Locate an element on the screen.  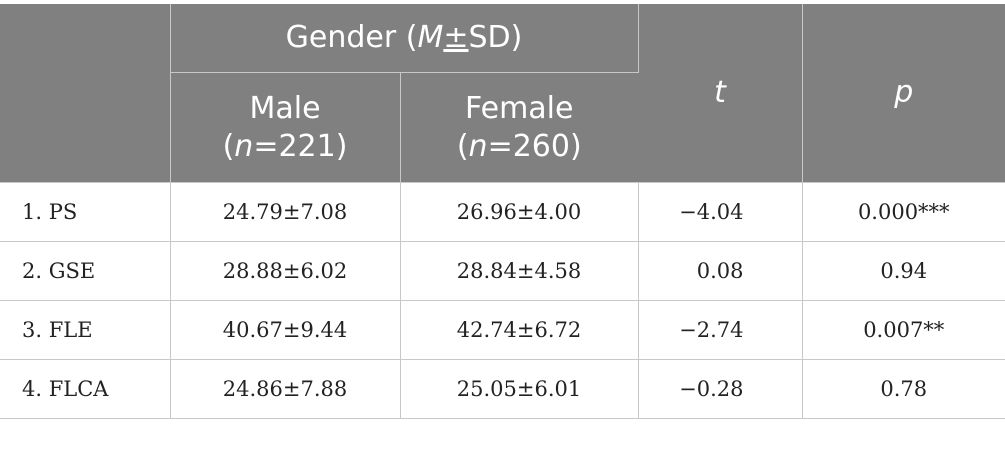
p-value: 0.000*** is located at coordinates (903, 212).